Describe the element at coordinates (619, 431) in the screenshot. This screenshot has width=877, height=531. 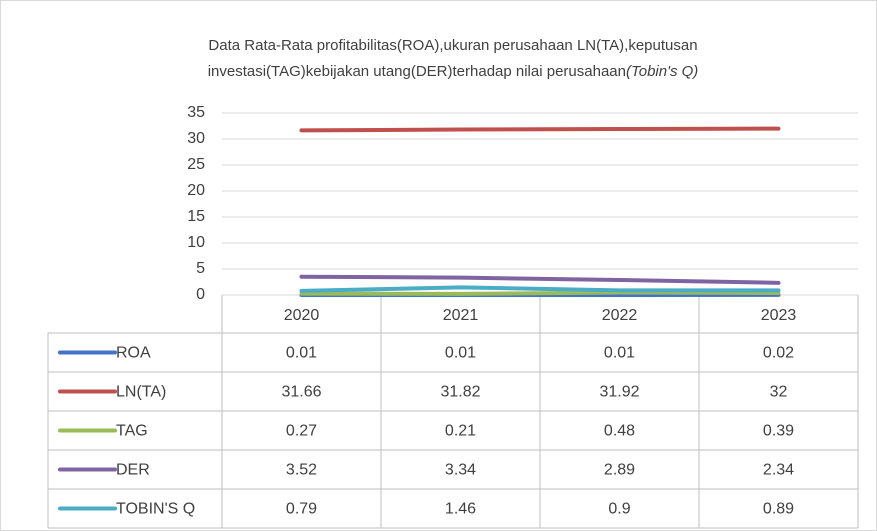
I see `table-cell: 0.48` at that location.